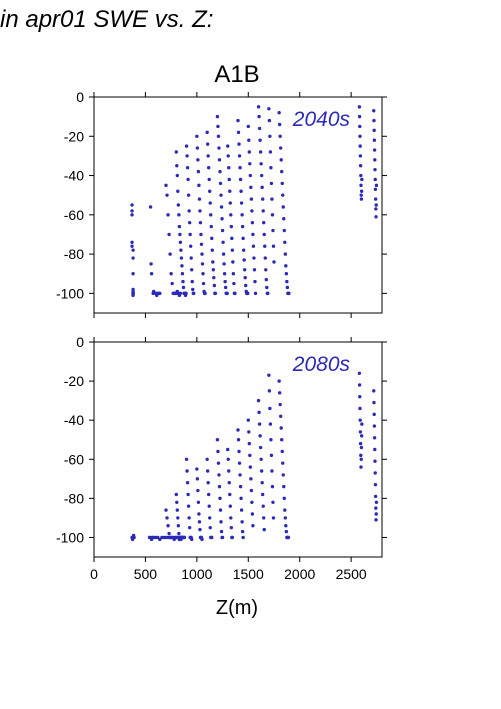 Image resolution: width=501 pixels, height=709 pixels. What do you see at coordinates (299, 574) in the screenshot?
I see `x-tick-label: 2000` at bounding box center [299, 574].